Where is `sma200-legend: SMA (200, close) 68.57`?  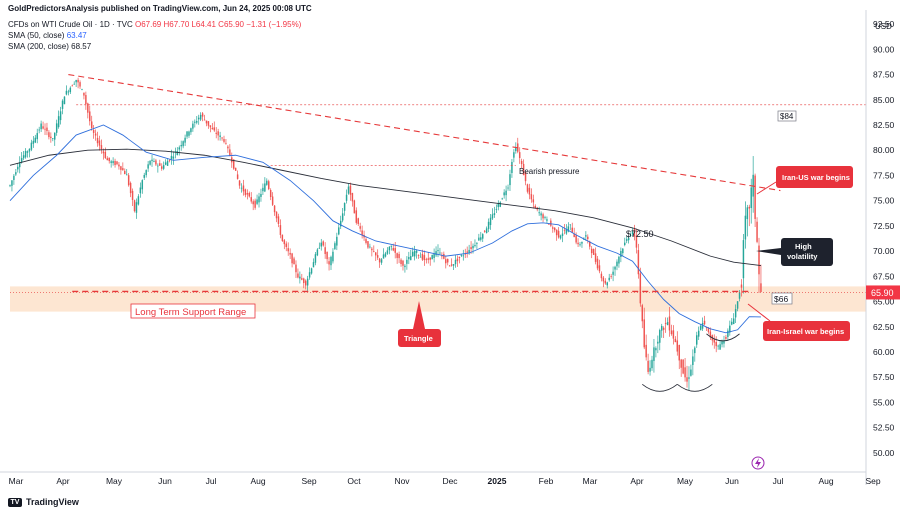 sma200-legend: SMA (200, close) 68.57 is located at coordinates (49, 46).